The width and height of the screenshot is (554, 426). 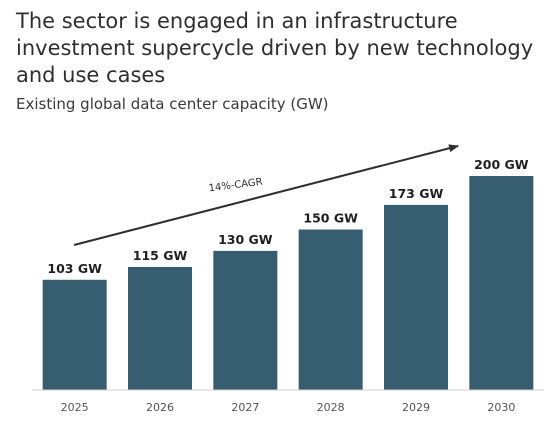 What do you see at coordinates (501, 407) in the screenshot?
I see `x-tick-2030: 2030` at bounding box center [501, 407].